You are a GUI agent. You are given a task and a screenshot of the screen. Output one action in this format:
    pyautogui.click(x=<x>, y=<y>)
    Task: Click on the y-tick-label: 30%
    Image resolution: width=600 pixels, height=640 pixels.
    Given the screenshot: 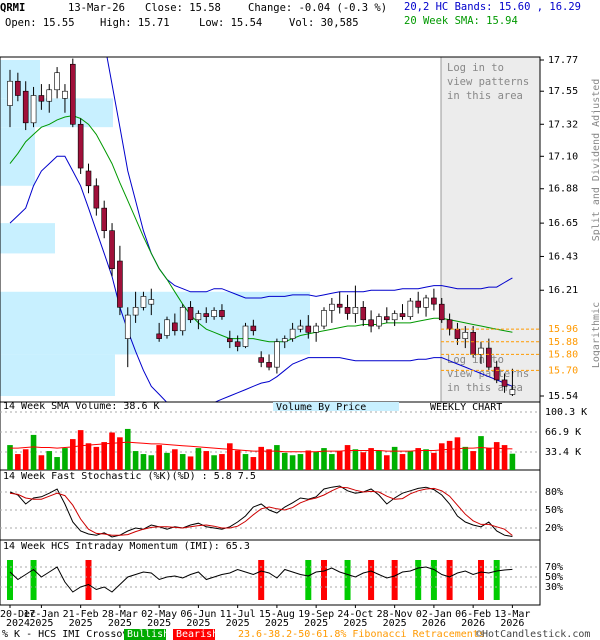 What is the action you would take?
    pyautogui.click(x=554, y=587)
    